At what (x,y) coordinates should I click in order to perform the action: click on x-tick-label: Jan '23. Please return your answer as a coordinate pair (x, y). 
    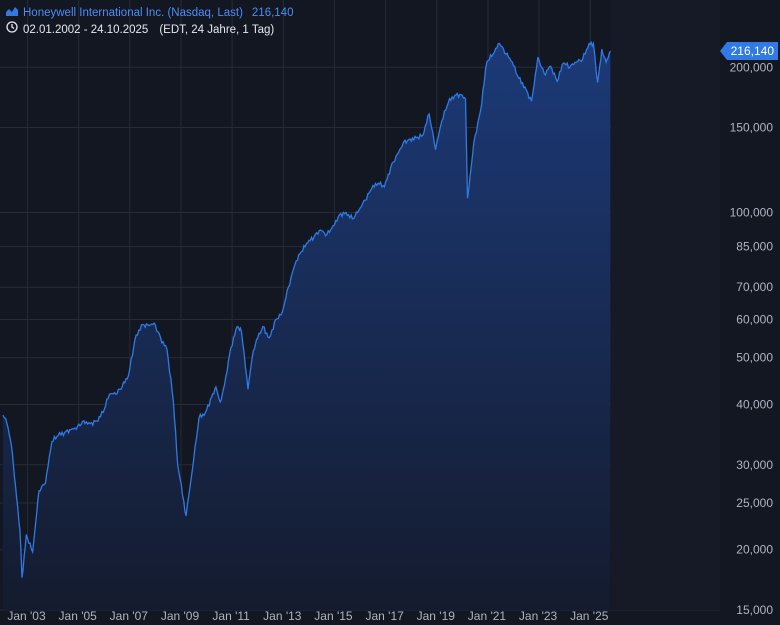
    Looking at the image, I should click on (538, 616).